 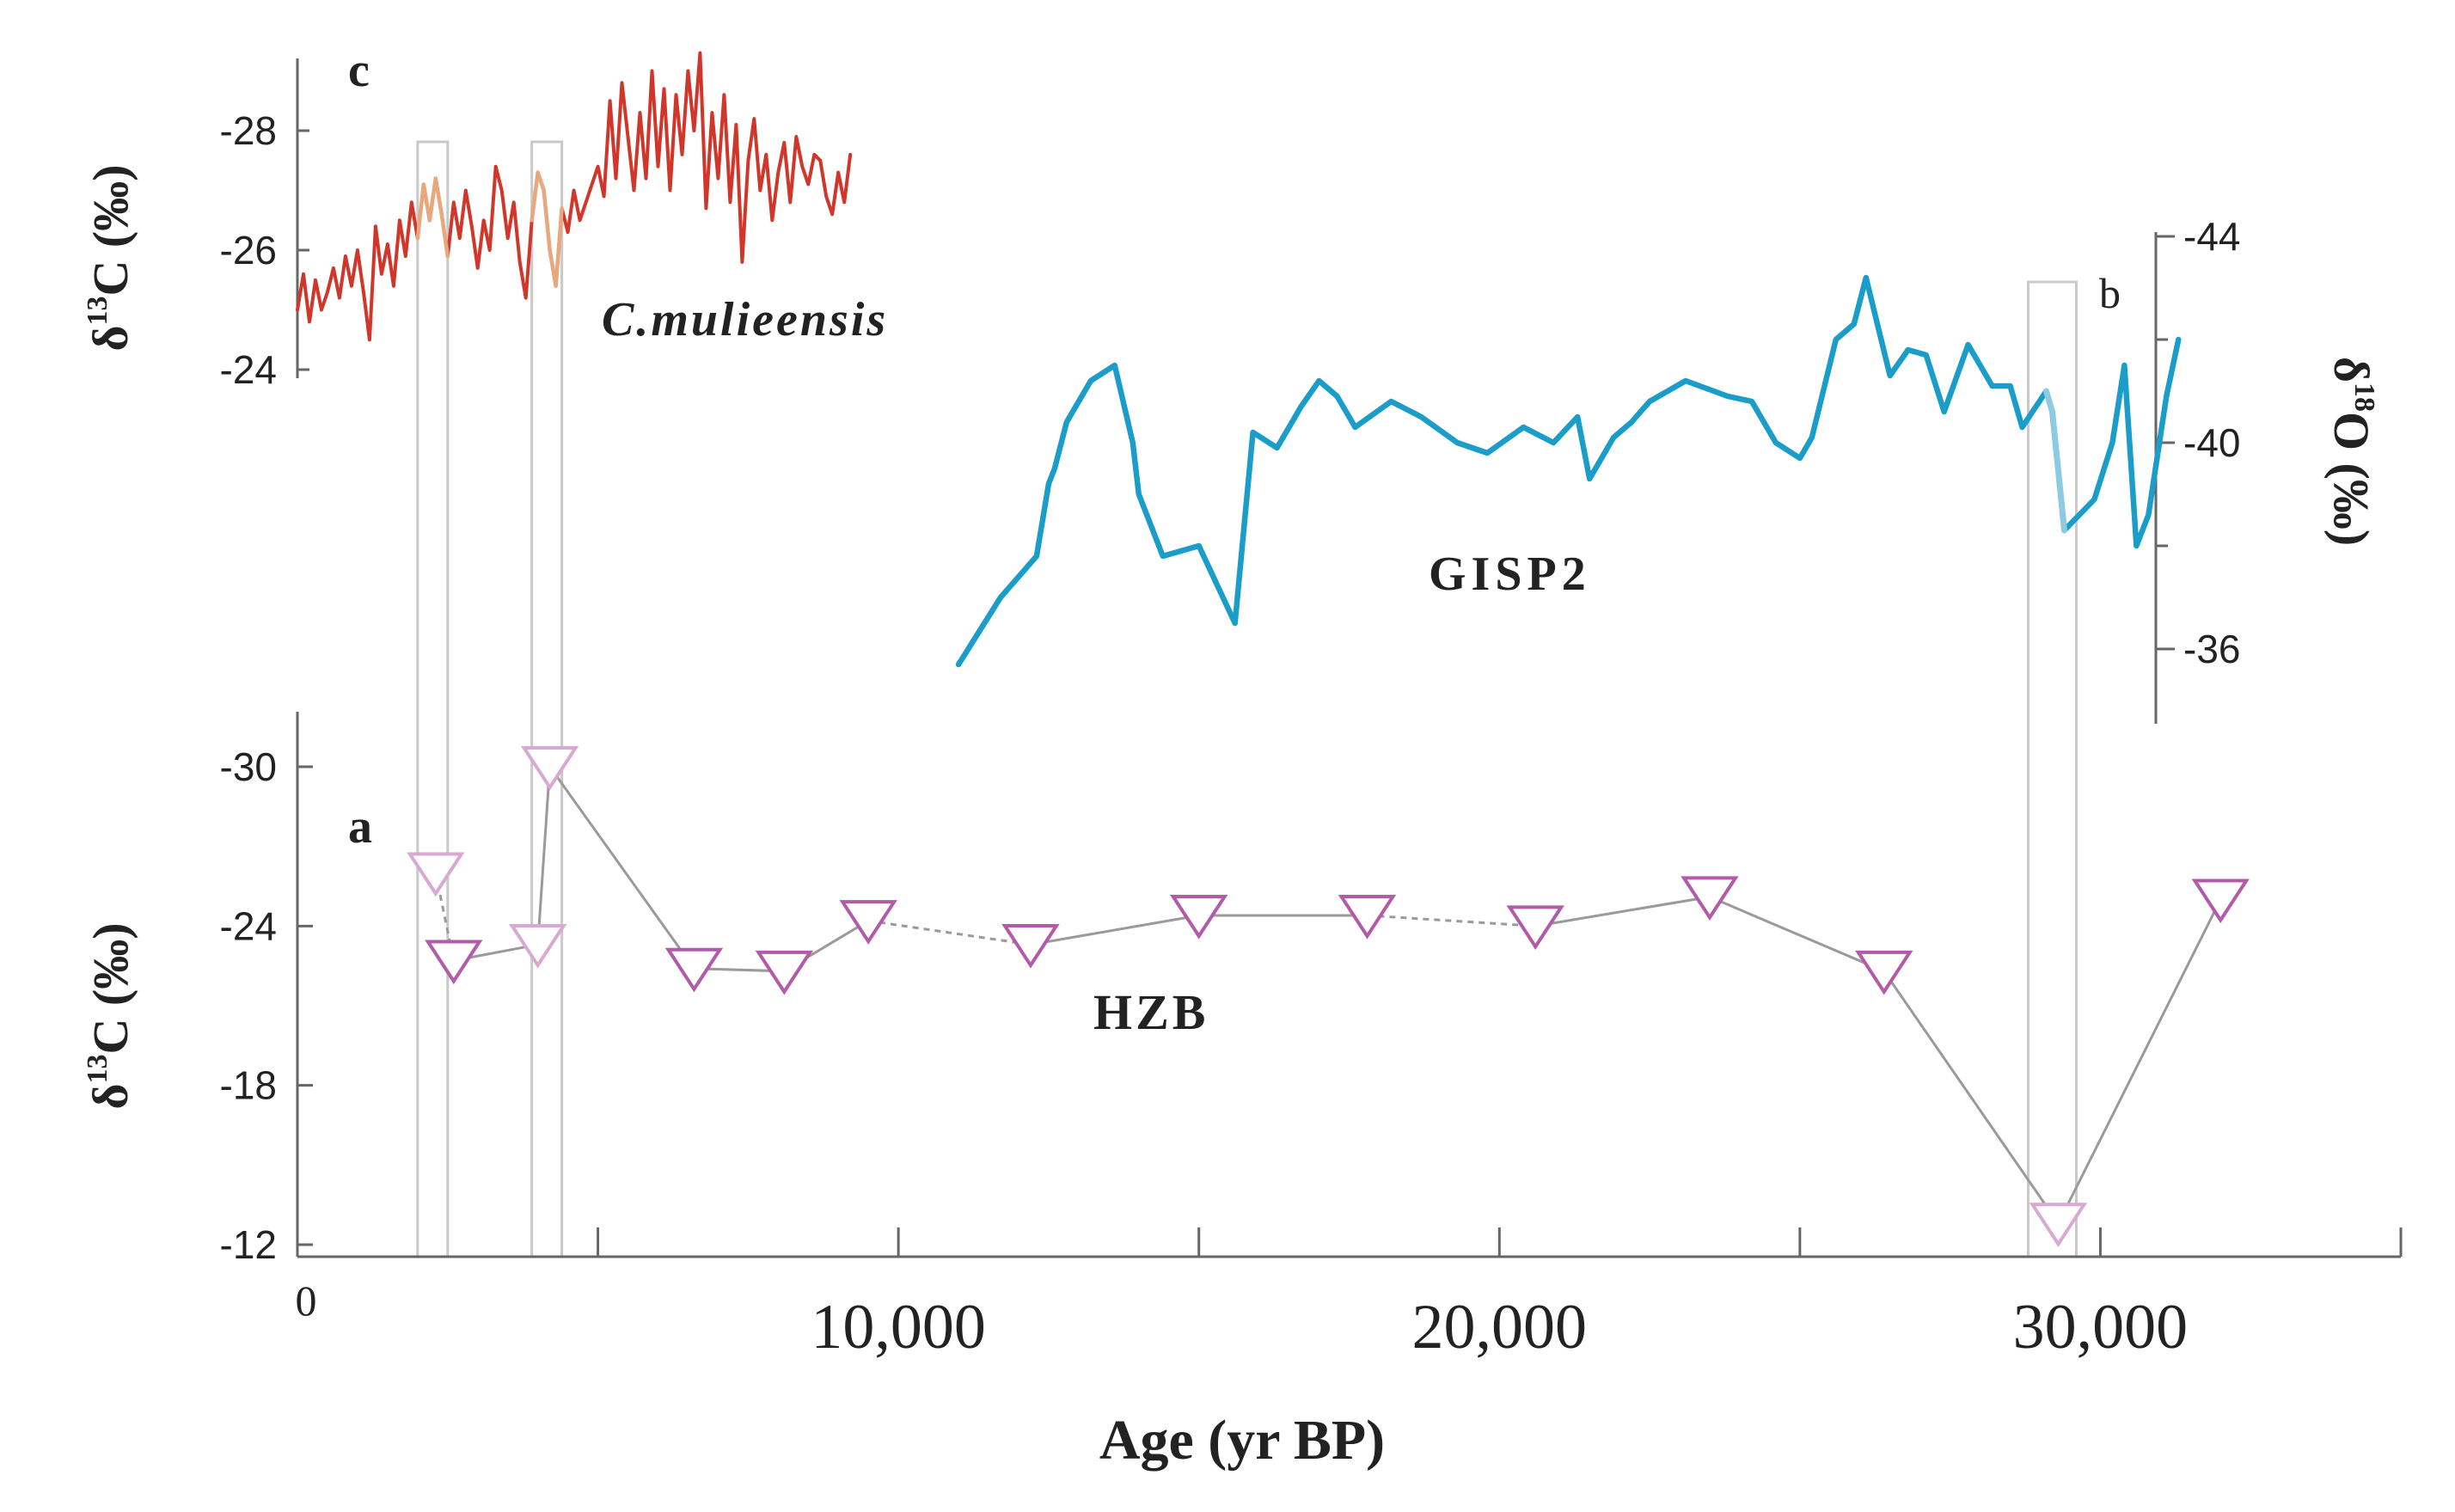 What do you see at coordinates (248, 250) in the screenshot?
I see `panel-c-tick-label: -26` at bounding box center [248, 250].